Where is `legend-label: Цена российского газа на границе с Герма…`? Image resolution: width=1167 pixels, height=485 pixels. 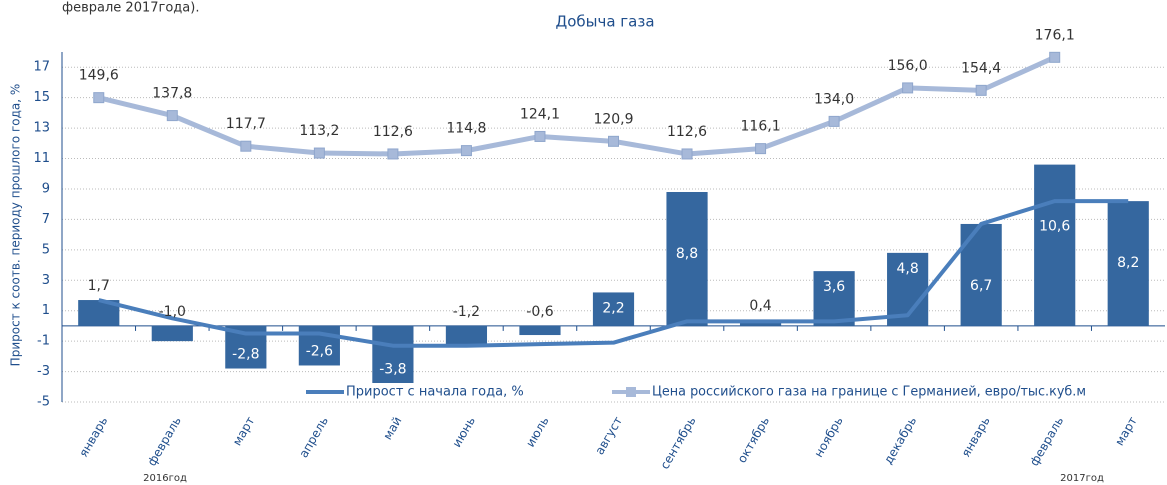 legend-label: Цена российского газа на границе с Герма… is located at coordinates (869, 392).